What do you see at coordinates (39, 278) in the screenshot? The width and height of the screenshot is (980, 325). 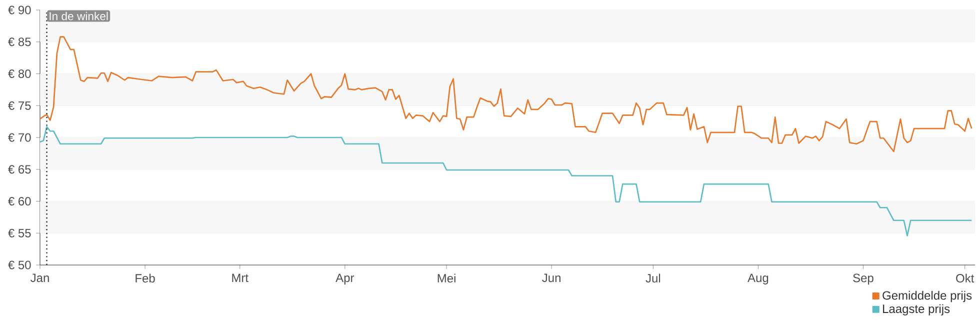 I see `x-tick-label: Jan` at bounding box center [39, 278].